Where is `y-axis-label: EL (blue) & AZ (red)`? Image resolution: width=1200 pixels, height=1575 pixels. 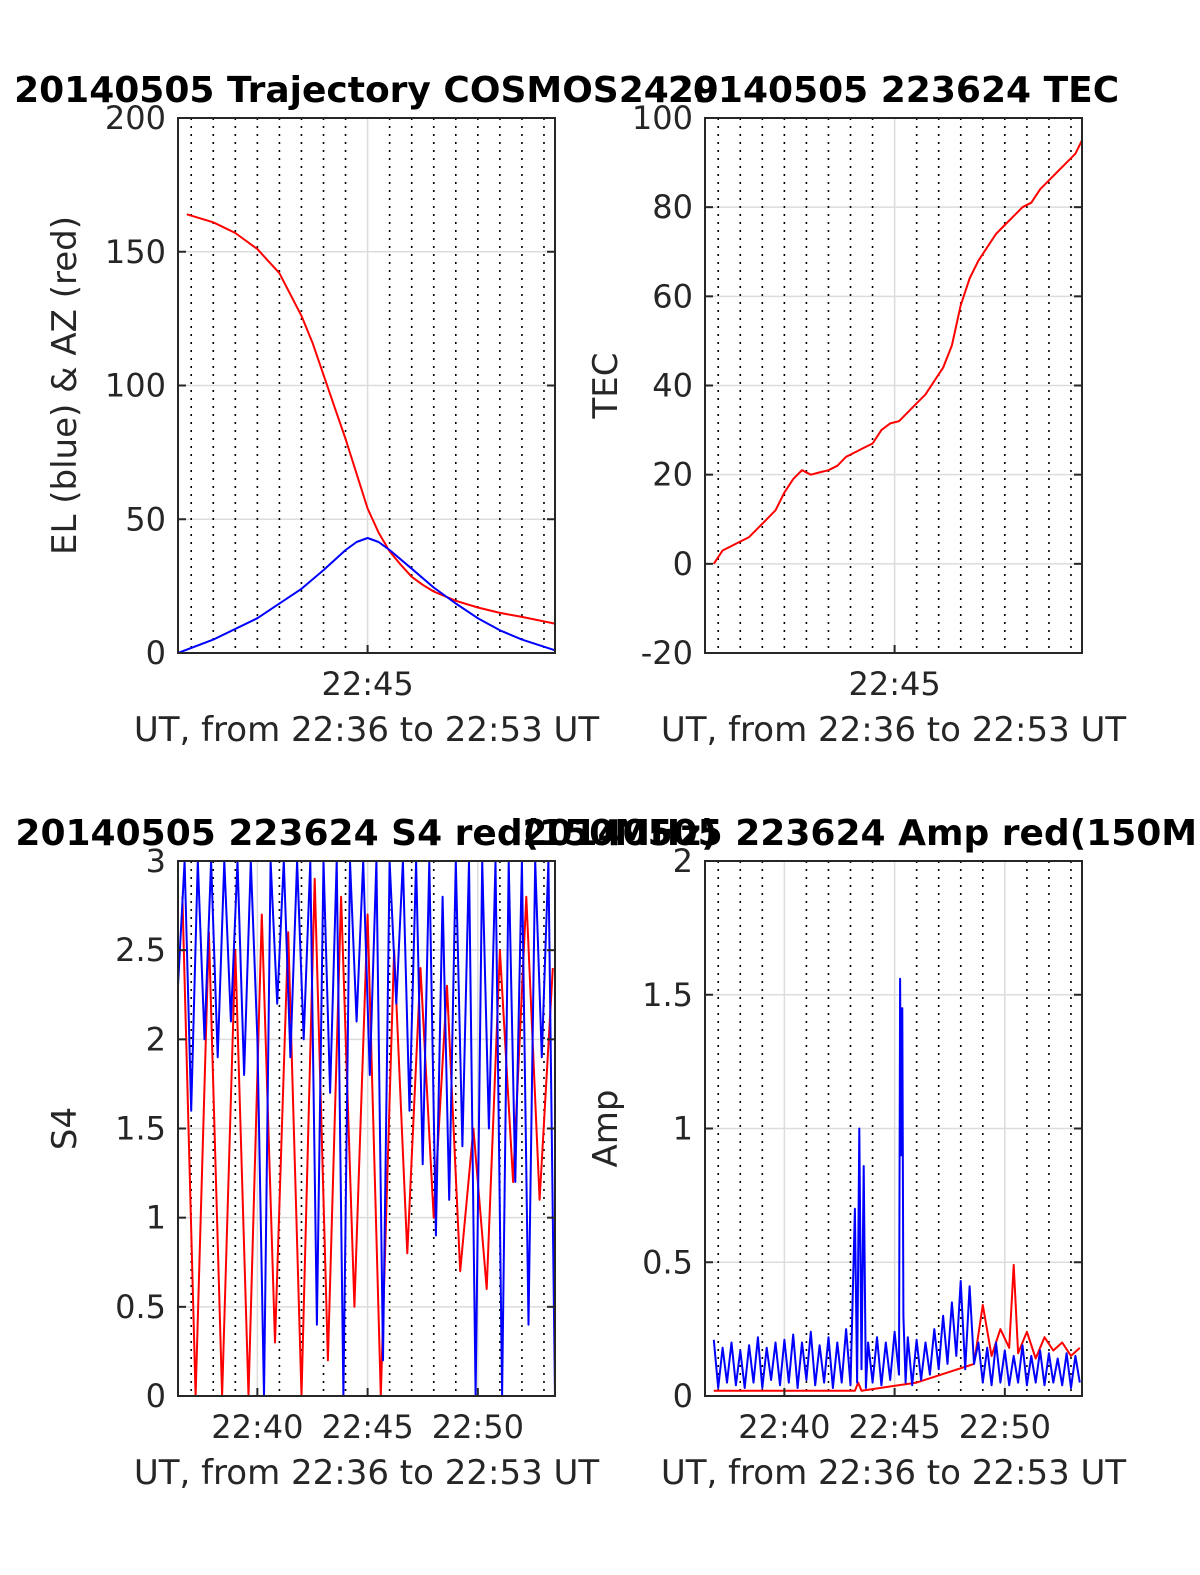
y-axis-label: EL (blue) & AZ (red) is located at coordinates (65, 385).